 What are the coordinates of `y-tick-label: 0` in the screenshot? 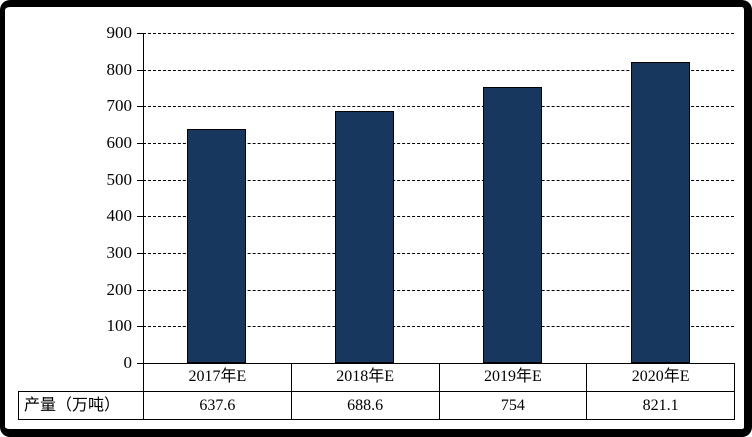 It's located at (128, 362).